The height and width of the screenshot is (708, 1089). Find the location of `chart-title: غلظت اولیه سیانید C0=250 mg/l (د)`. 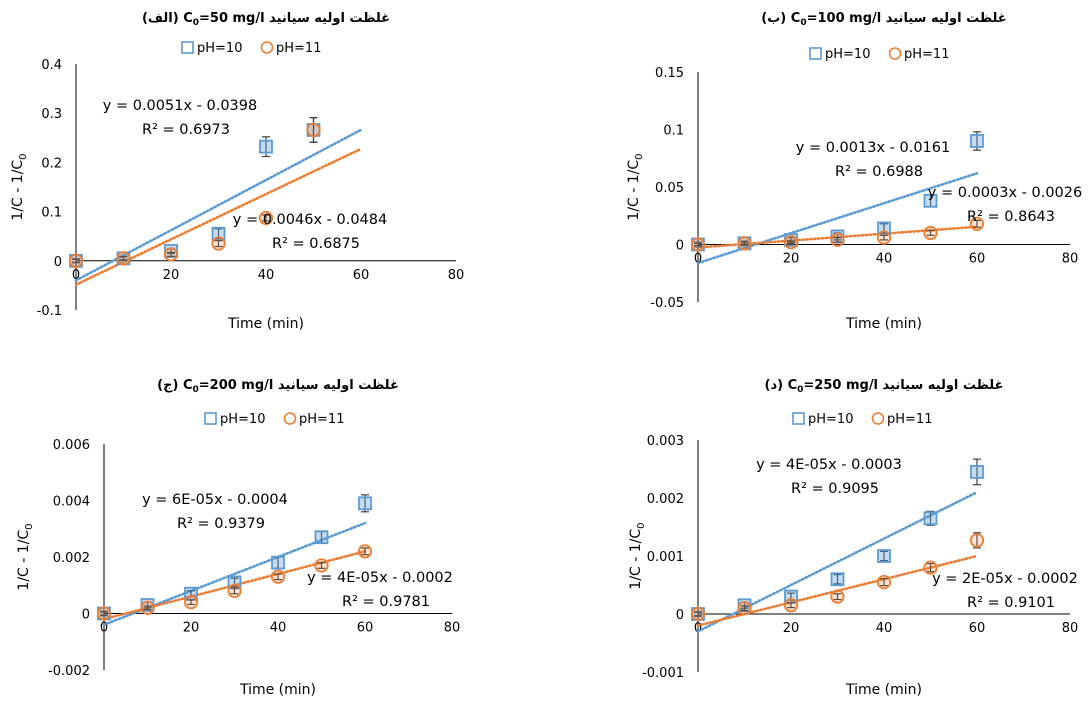

chart-title: غلظت اولیه سیانید C0=250 mg/l (د) is located at coordinates (884, 386).